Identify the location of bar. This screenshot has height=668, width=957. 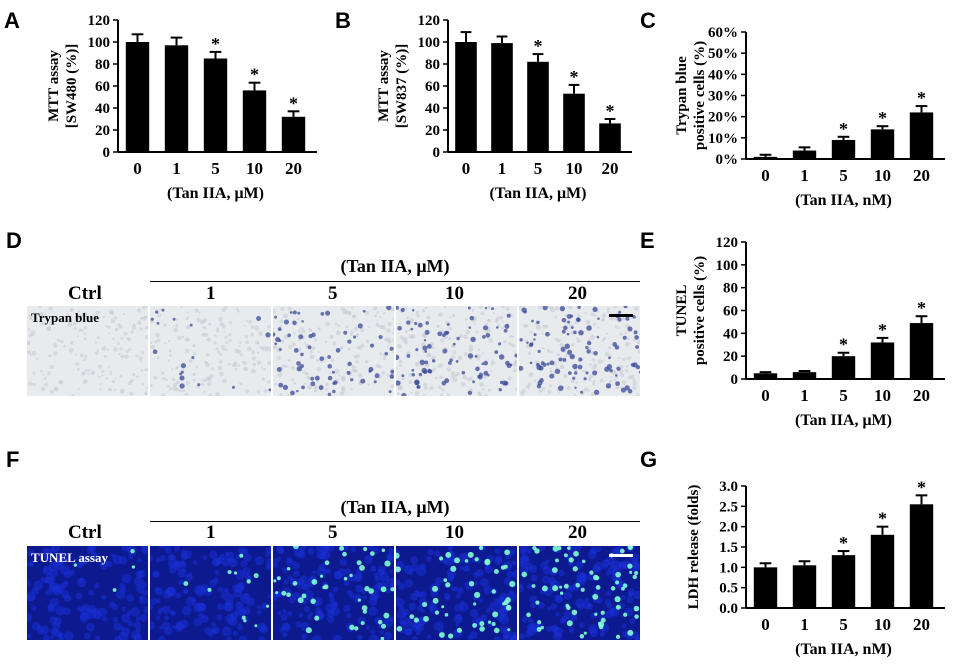
(804, 375).